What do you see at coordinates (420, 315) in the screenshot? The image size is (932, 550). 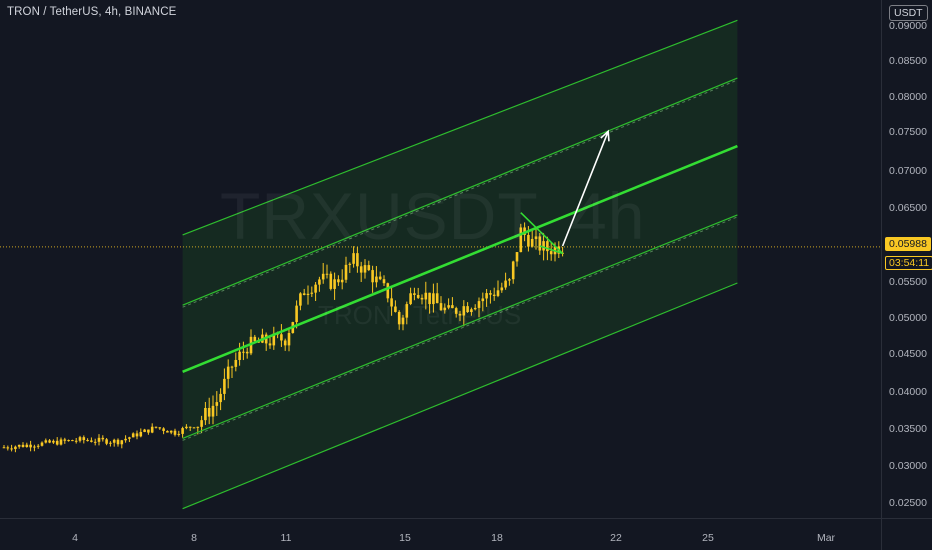 I see `name-watermark: TRON / TetherUS` at bounding box center [420, 315].